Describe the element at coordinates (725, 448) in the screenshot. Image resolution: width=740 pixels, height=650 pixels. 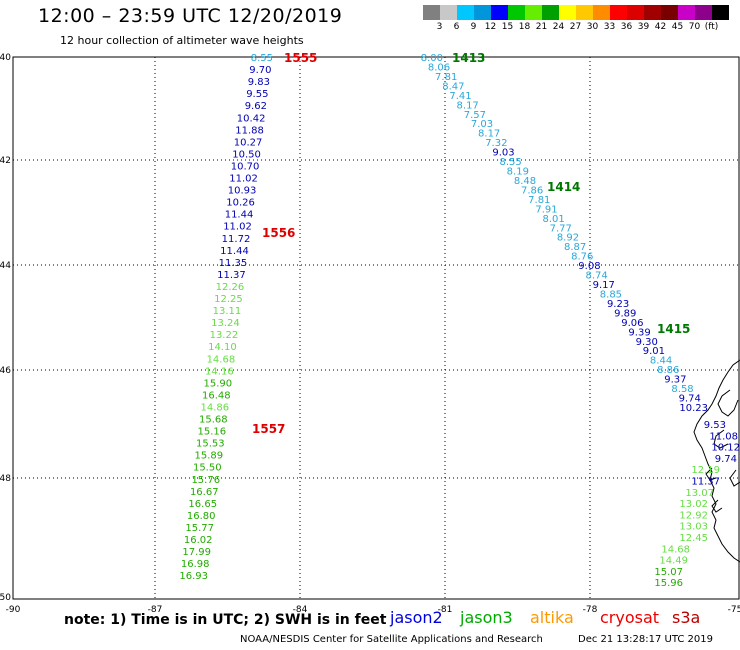
I see `wave-height-value: 10.12` at that location.